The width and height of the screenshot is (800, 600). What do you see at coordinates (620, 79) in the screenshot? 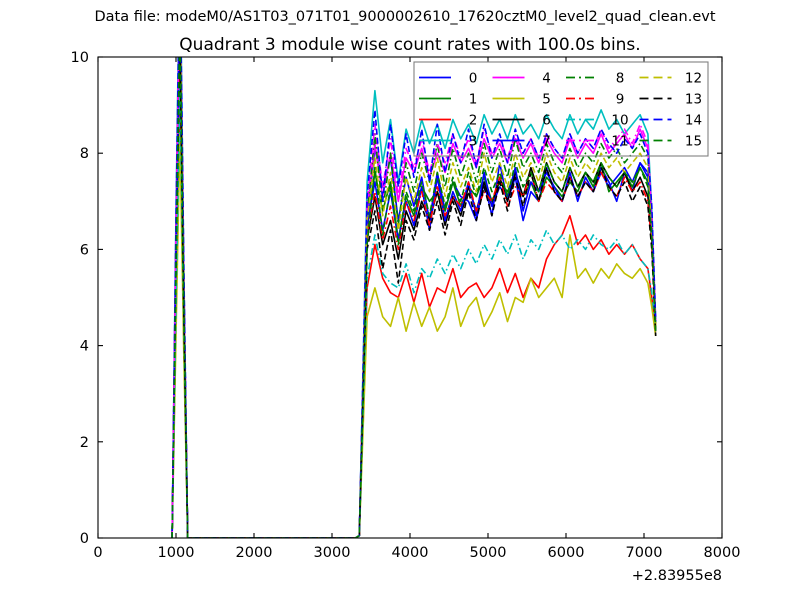
I see `legend-label-8: 8` at bounding box center [620, 79].